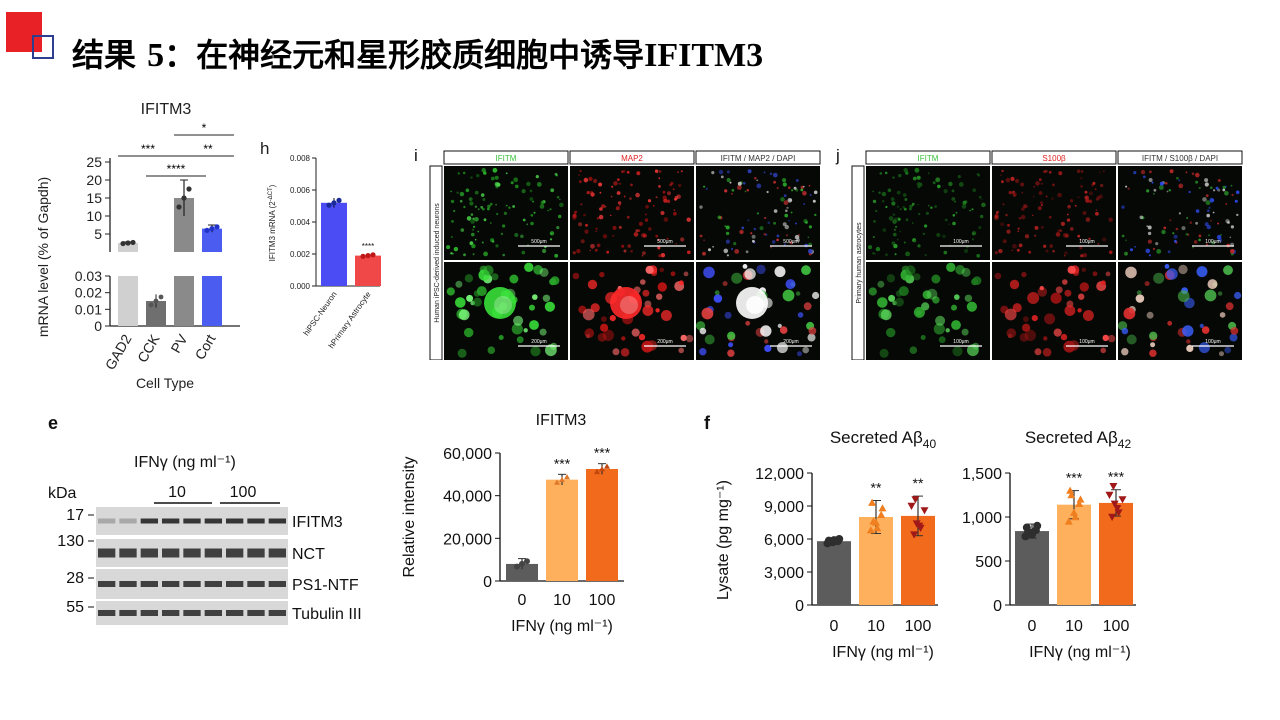 This screenshot has height=720, width=1280. I want to click on y-tick-label: 0.01, so click(88, 309).